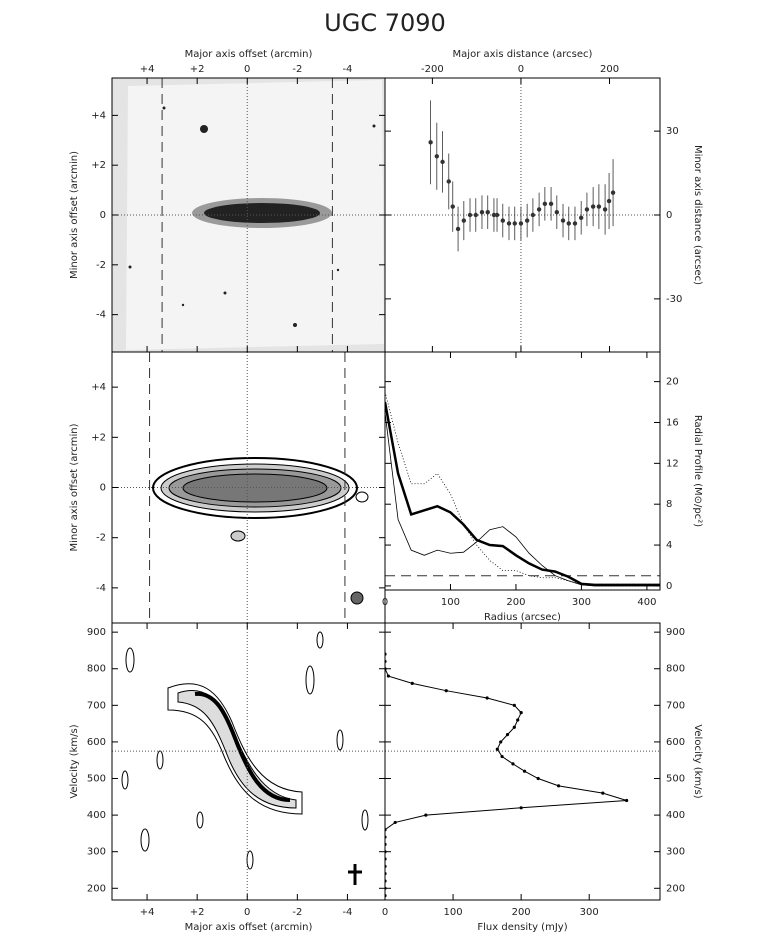 Image resolution: width=771 pixels, height=939 pixels. Describe the element at coordinates (646, 602) in the screenshot. I see `x-tick-label: 400` at that location.